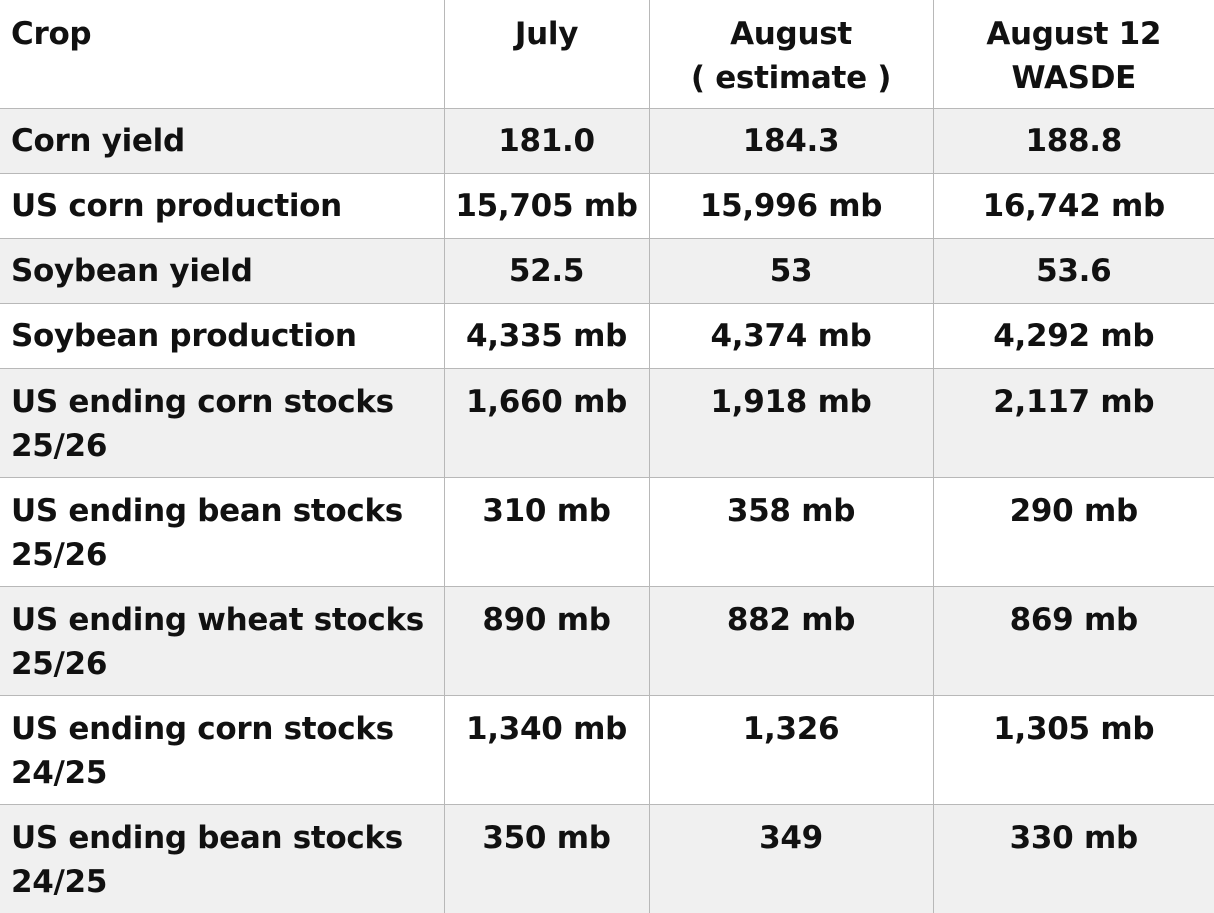 The image size is (1214, 913). Describe the element at coordinates (222, 532) in the screenshot. I see `row-crop-label: US ending bean stocks 25/26` at that location.